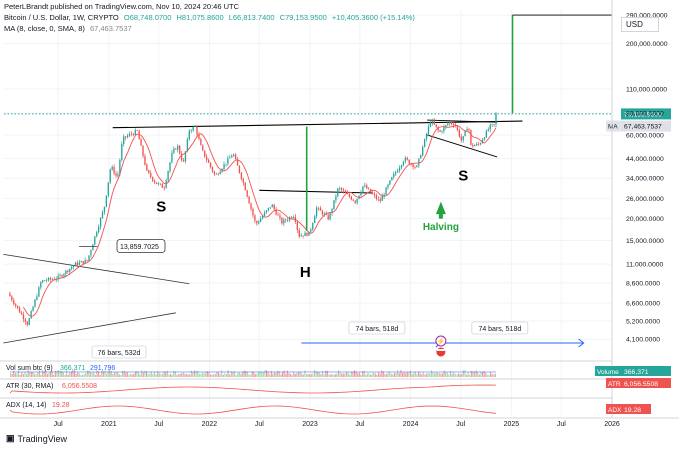  Describe the element at coordinates (79, 386) in the screenshot. I see `atr-value: 6,056.5508` at that location.